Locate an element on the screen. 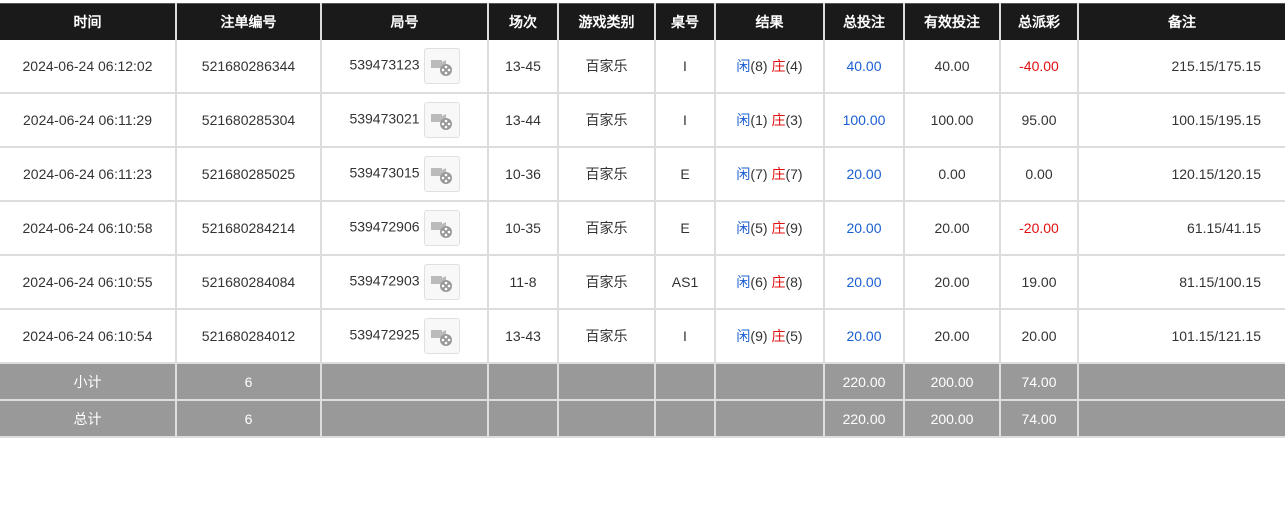 The image size is (1285, 509). remark-cell: 100.15/195.15 is located at coordinates (1181, 120).